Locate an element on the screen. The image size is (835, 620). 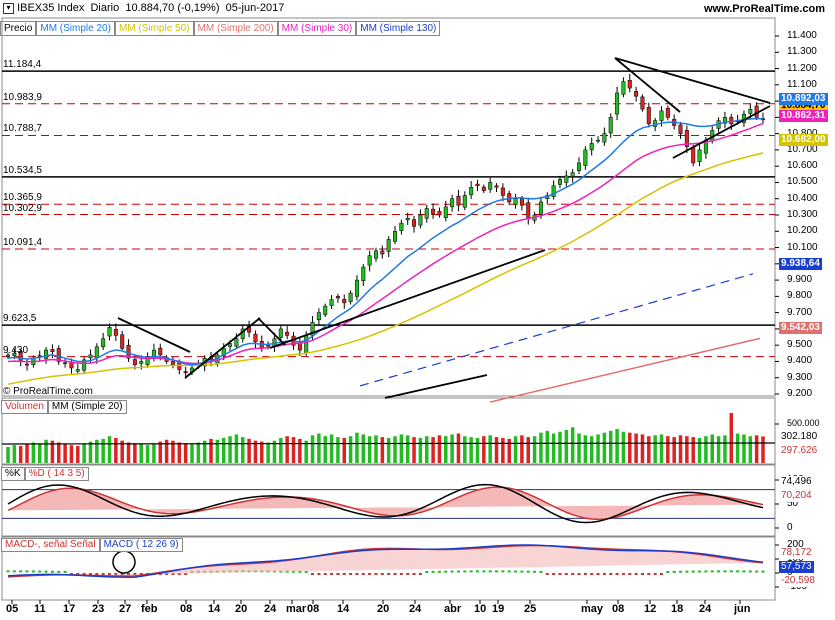
legend-ma20: MM (Simple 20) is located at coordinates (75, 28).